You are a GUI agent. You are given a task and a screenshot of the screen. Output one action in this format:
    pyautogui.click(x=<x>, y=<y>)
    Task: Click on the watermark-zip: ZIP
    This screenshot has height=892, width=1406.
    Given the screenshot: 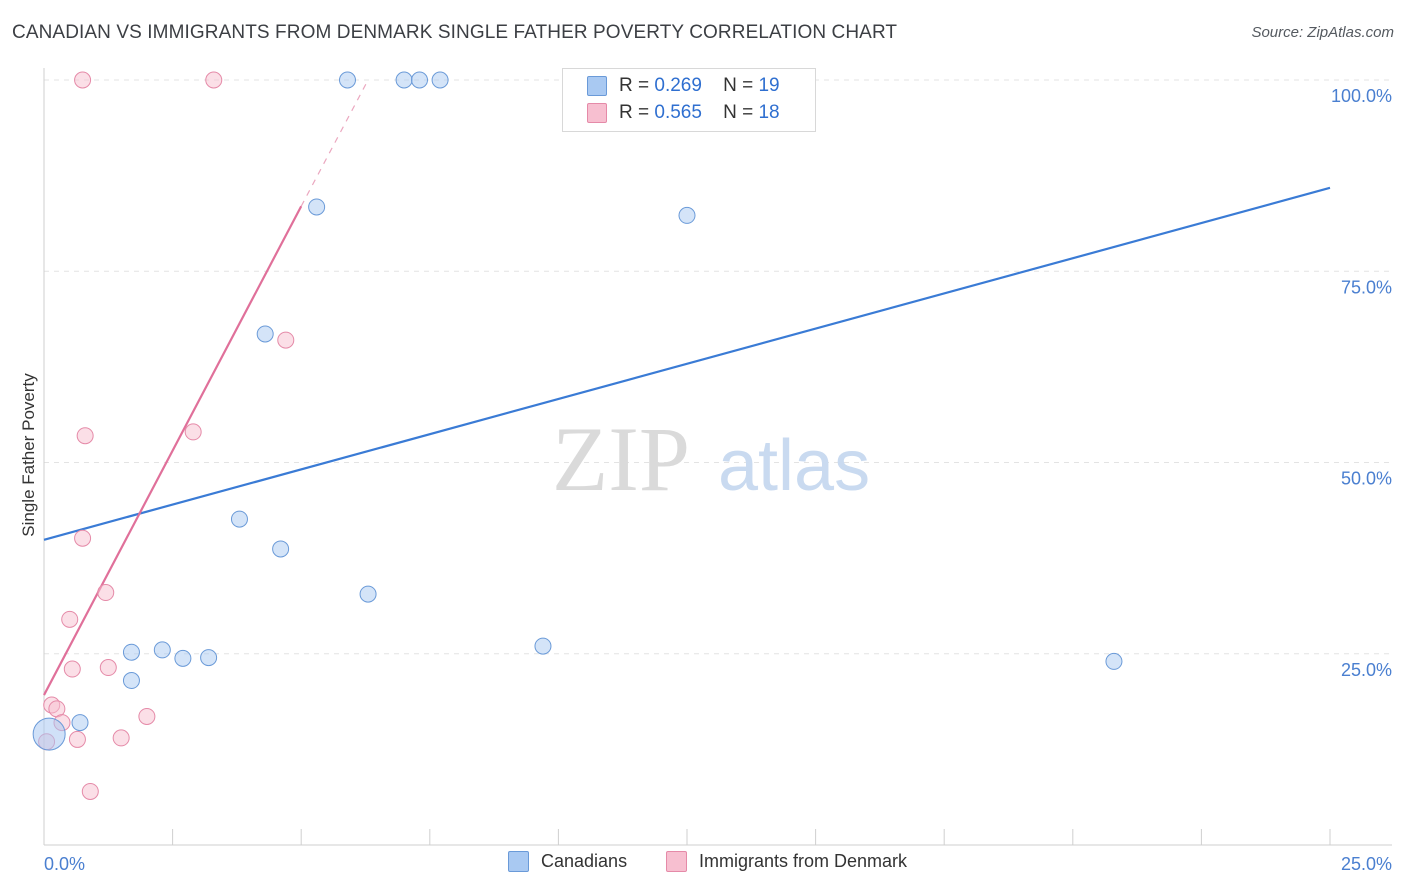 What is the action you would take?
    pyautogui.click(x=621, y=459)
    